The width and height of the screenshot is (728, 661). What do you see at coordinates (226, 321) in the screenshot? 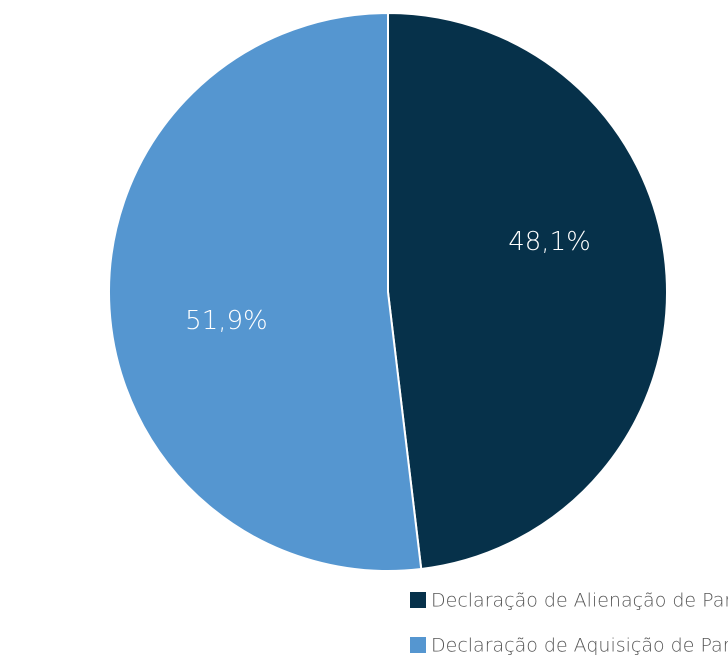
I see `data-label: 51,9%` at bounding box center [226, 321].